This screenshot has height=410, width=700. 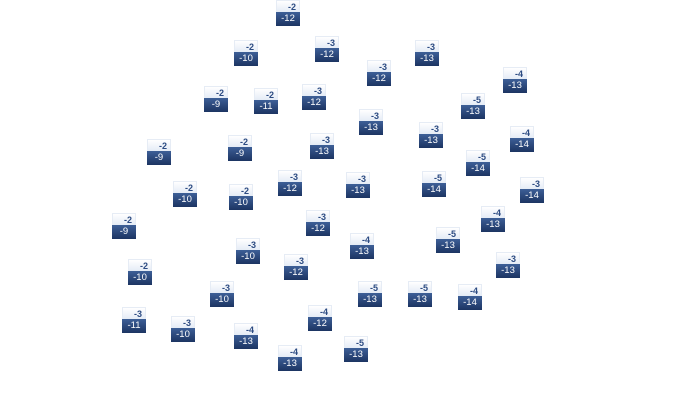 I want to click on node-label: -2 -11, so click(x=266, y=101).